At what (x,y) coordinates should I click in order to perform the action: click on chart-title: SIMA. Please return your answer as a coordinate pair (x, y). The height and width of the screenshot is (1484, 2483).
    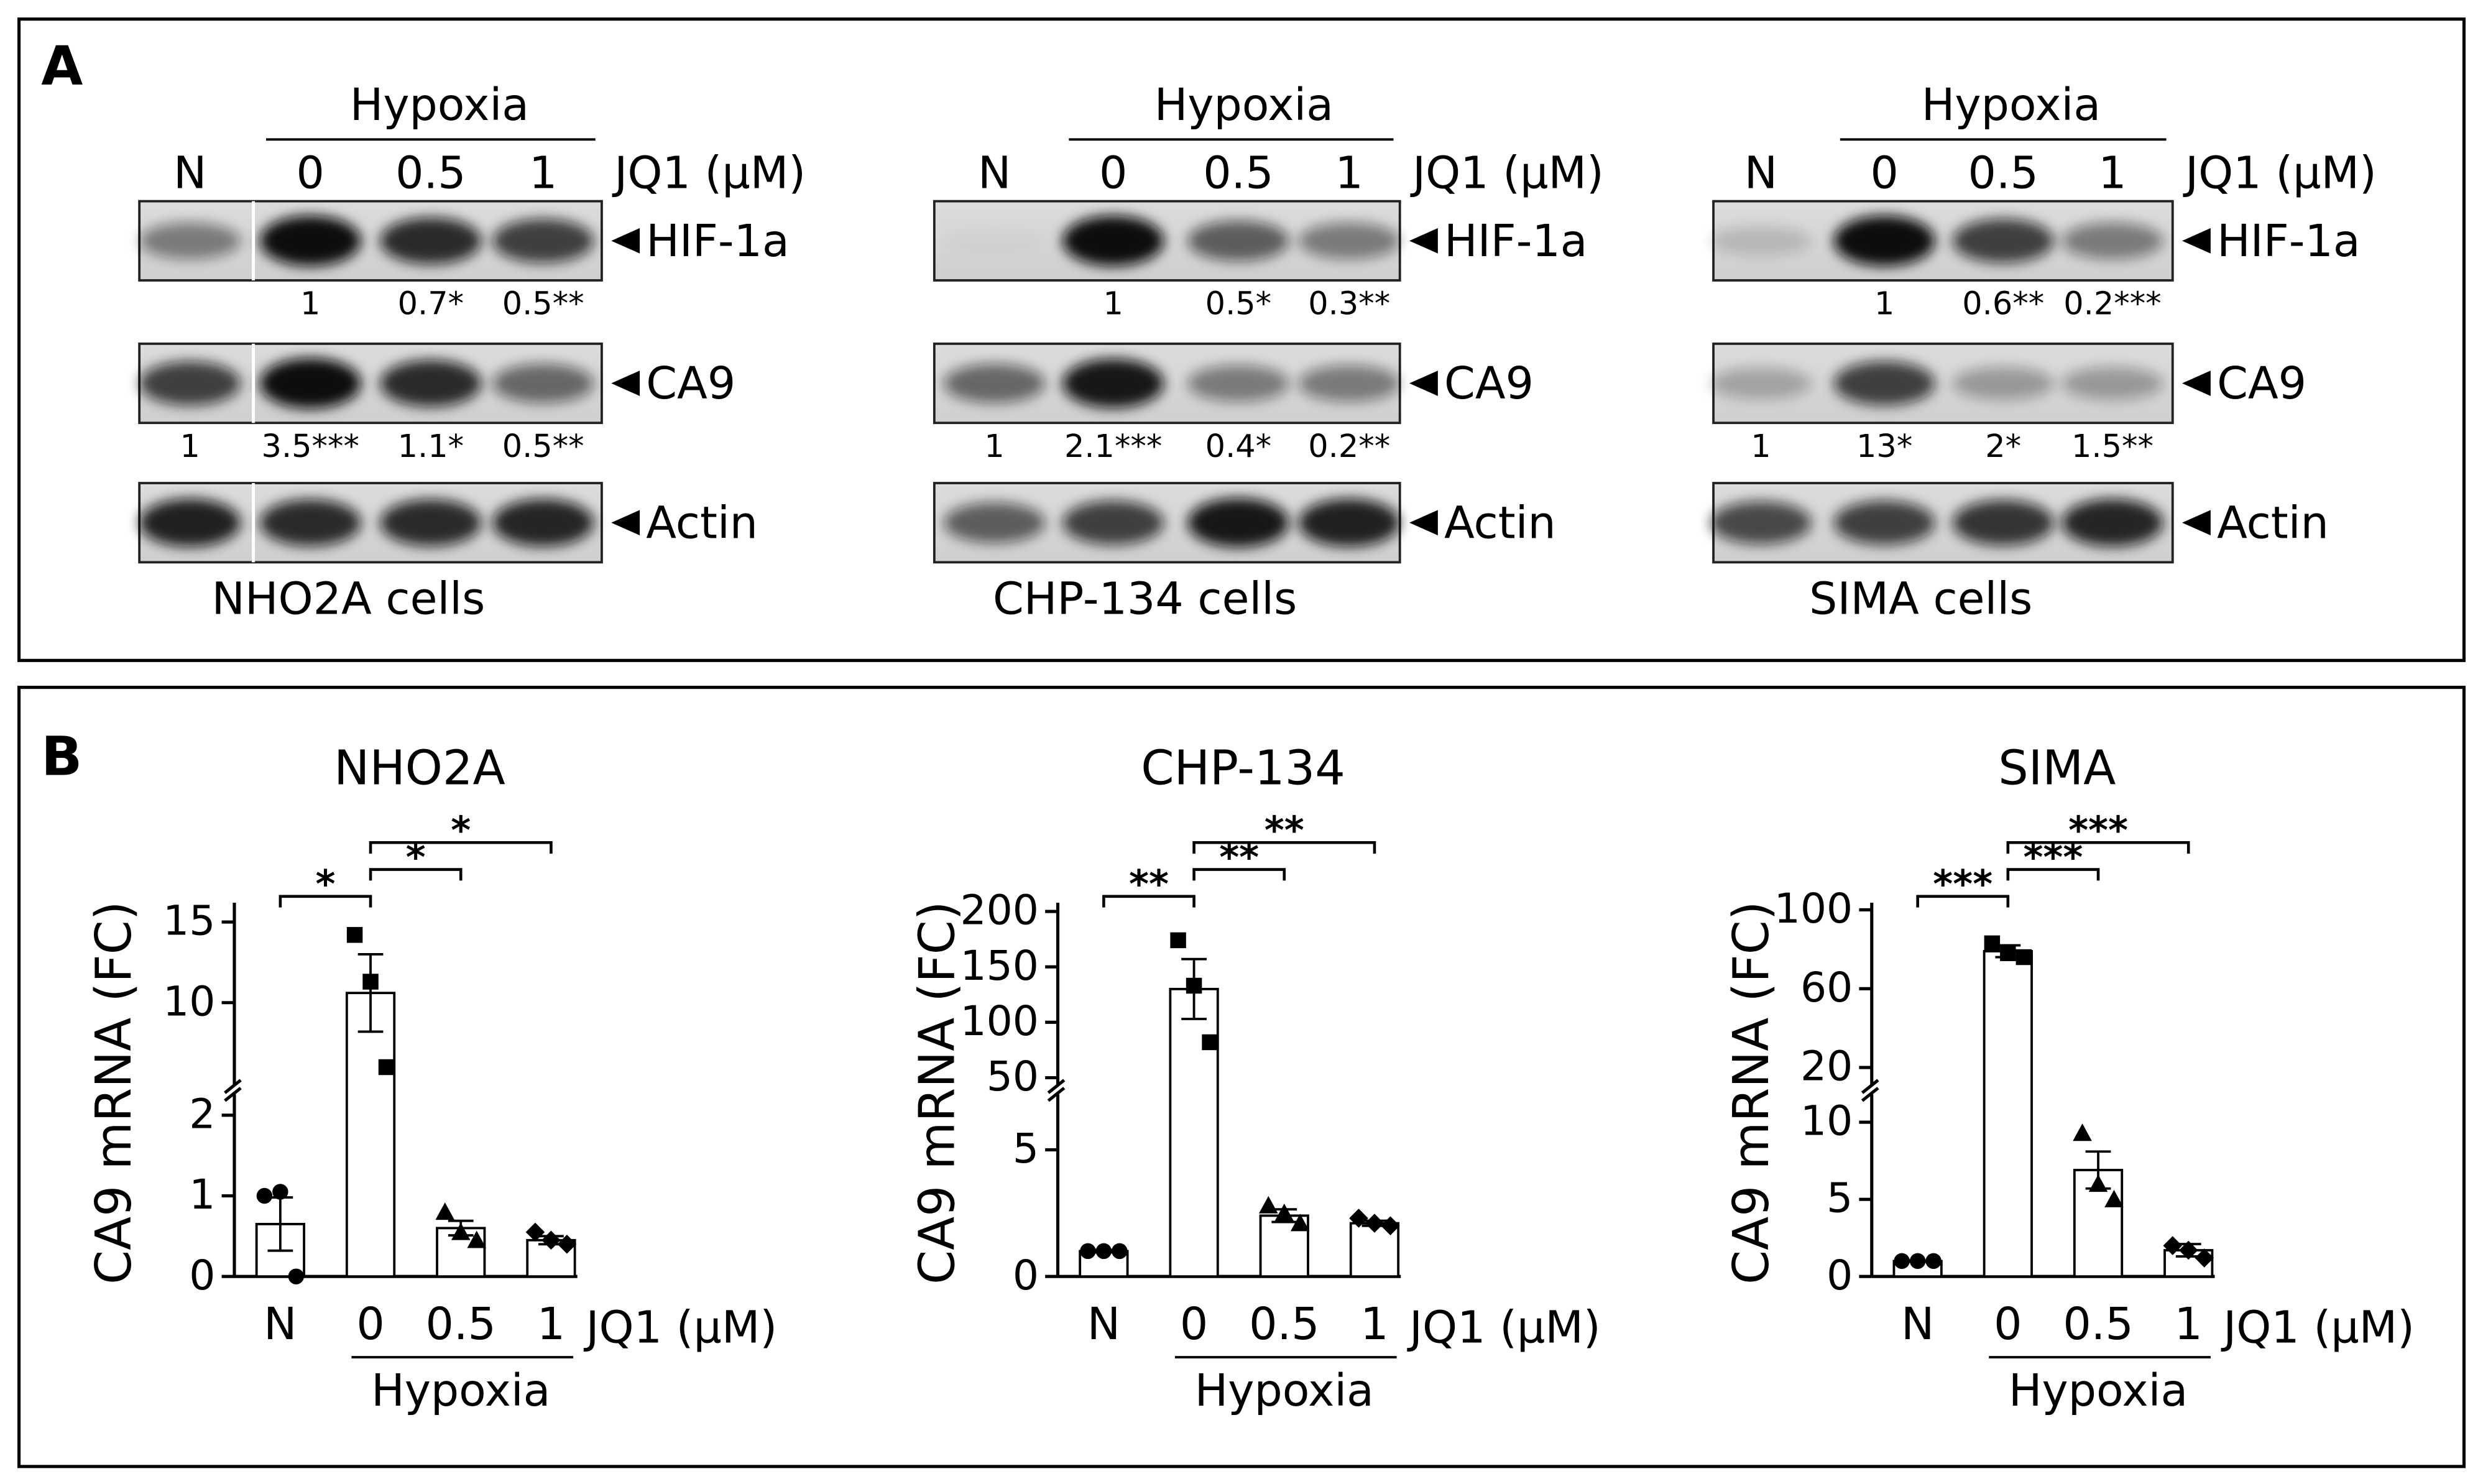
    Looking at the image, I should click on (2057, 768).